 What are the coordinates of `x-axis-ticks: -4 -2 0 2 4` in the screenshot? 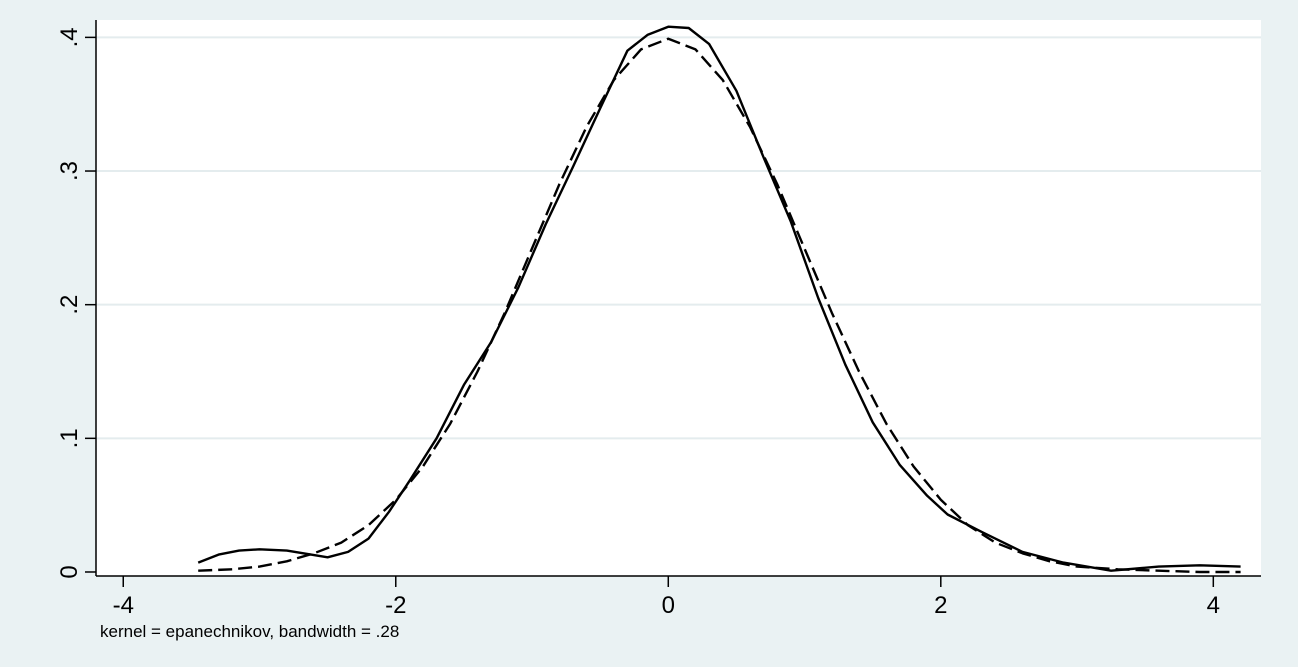 It's located at (666, 597).